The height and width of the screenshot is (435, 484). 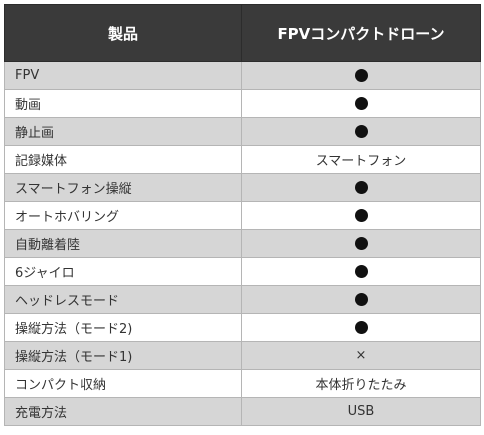 I want to click on feature-label: 6ジャイロ, so click(x=123, y=271).